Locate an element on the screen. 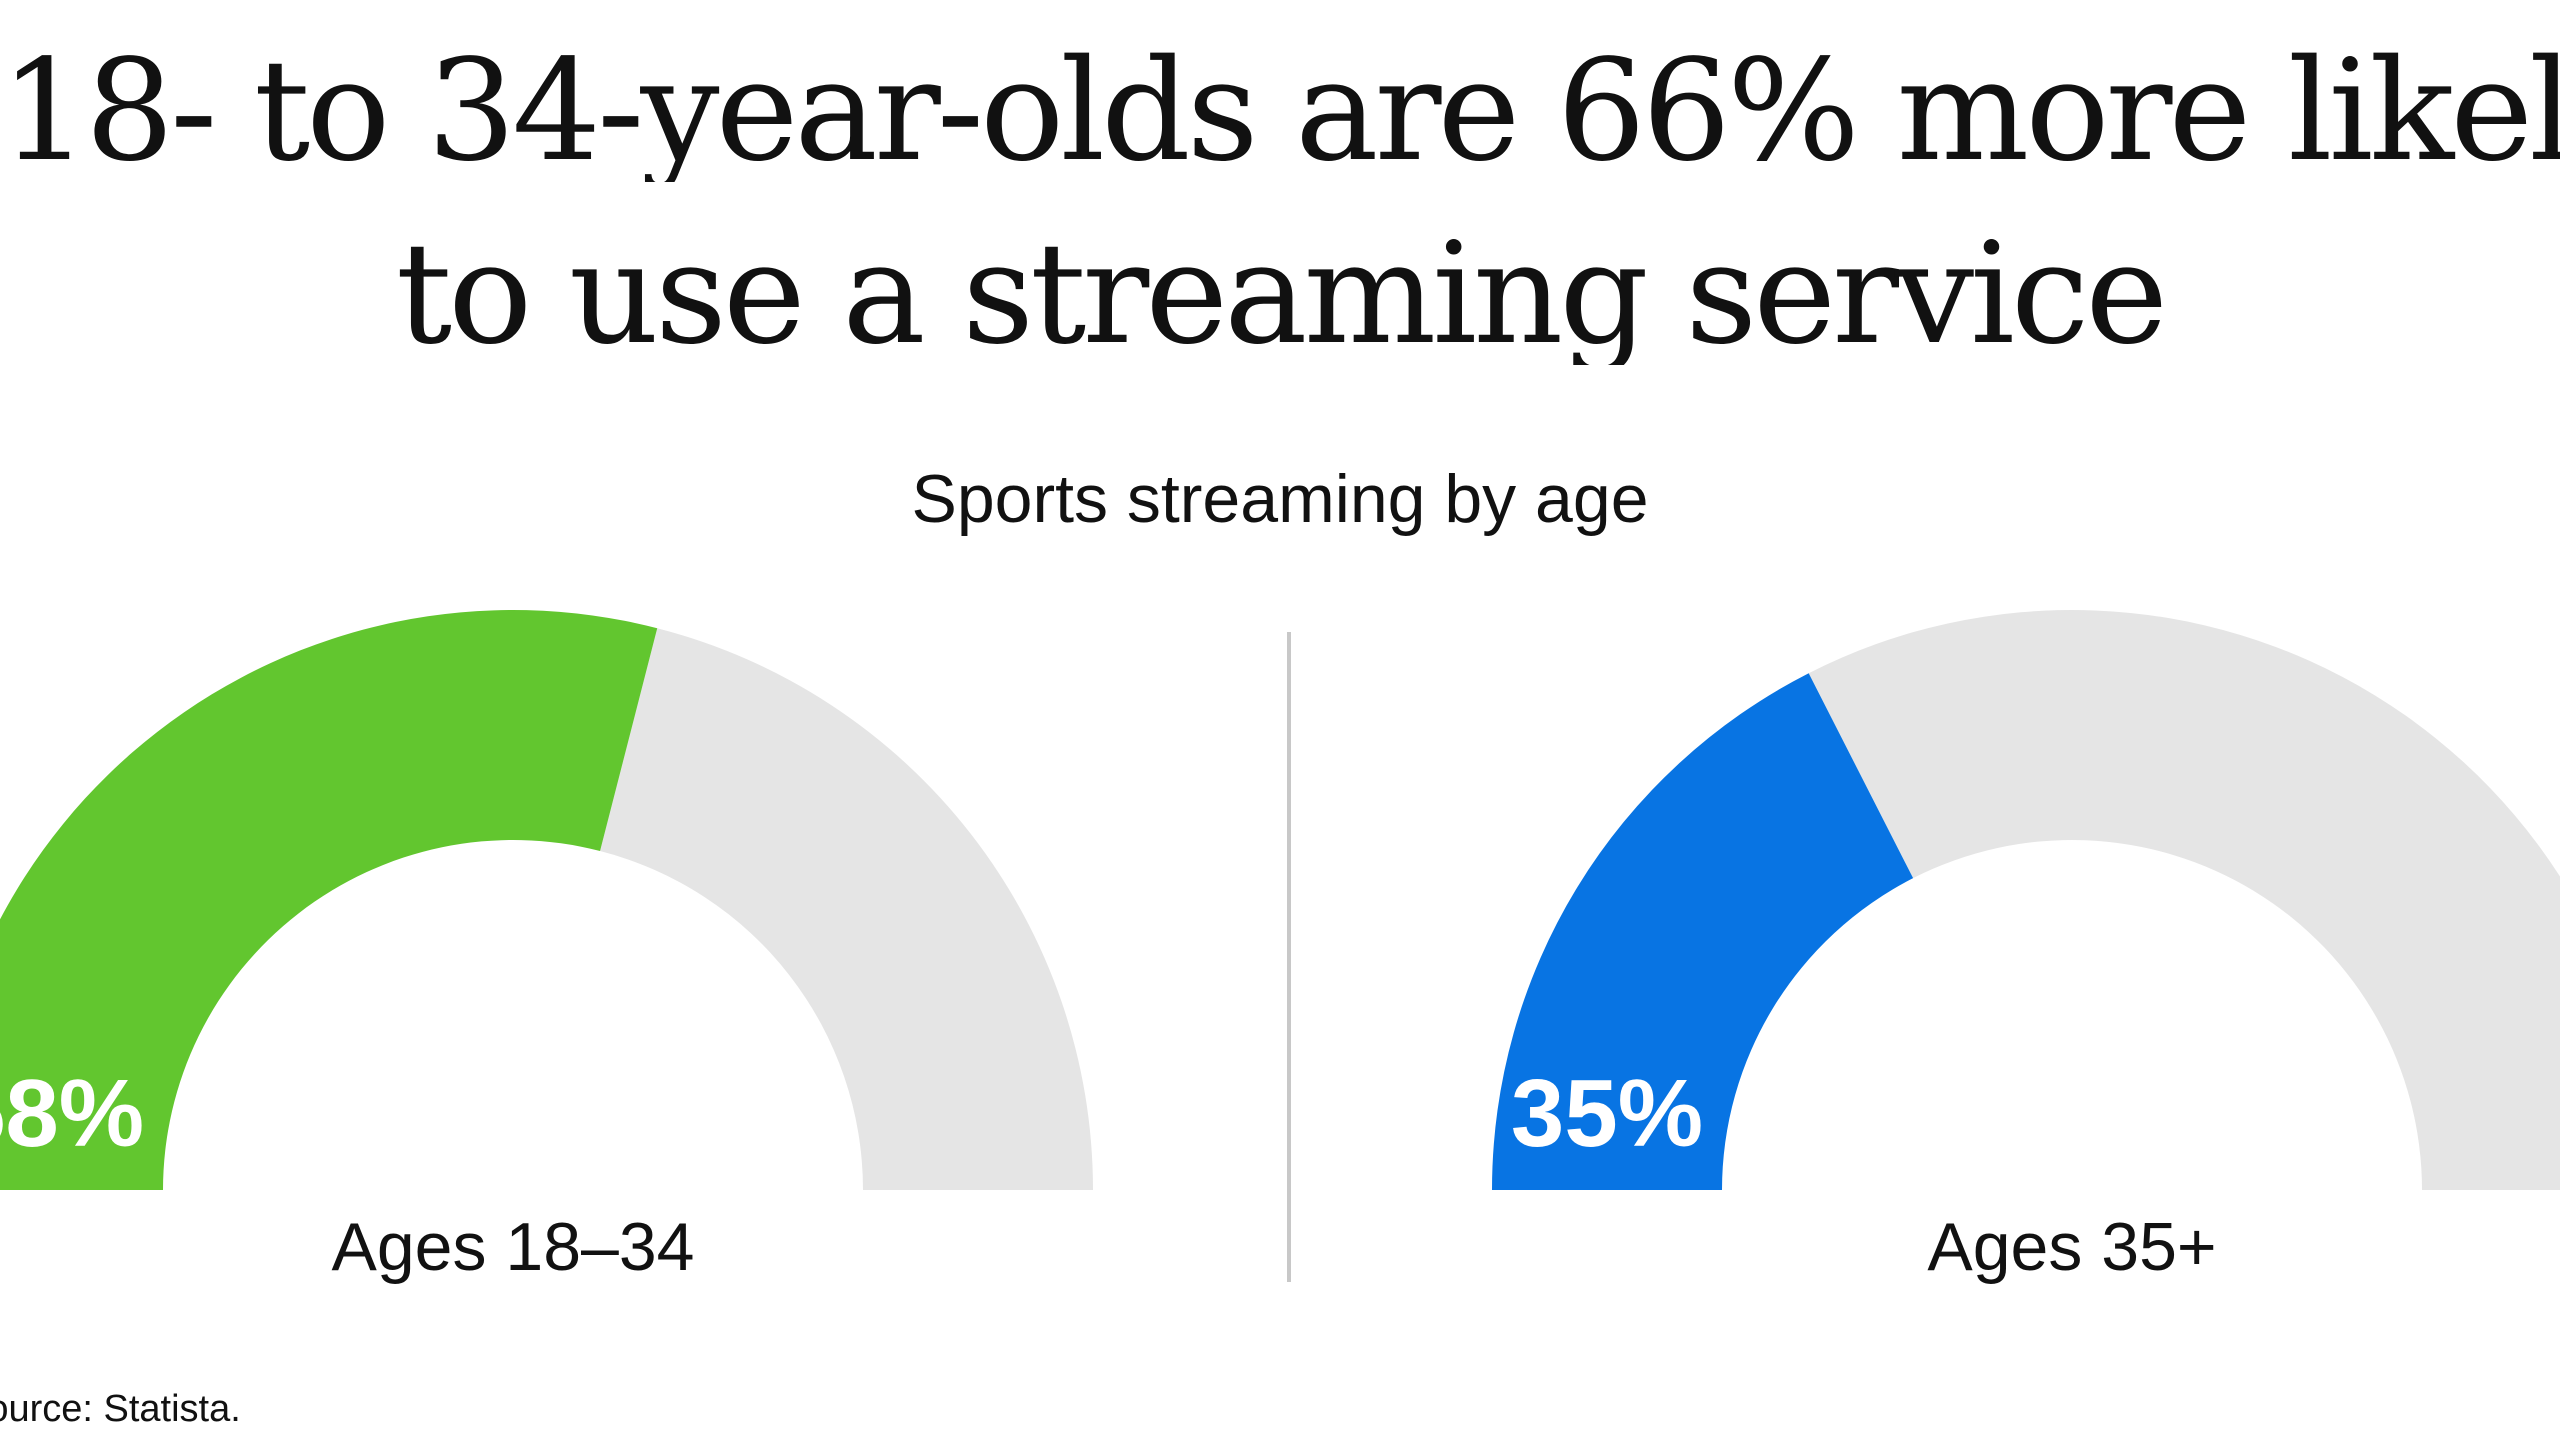  source-note: Source: Statista. is located at coordinates (120, 1409).